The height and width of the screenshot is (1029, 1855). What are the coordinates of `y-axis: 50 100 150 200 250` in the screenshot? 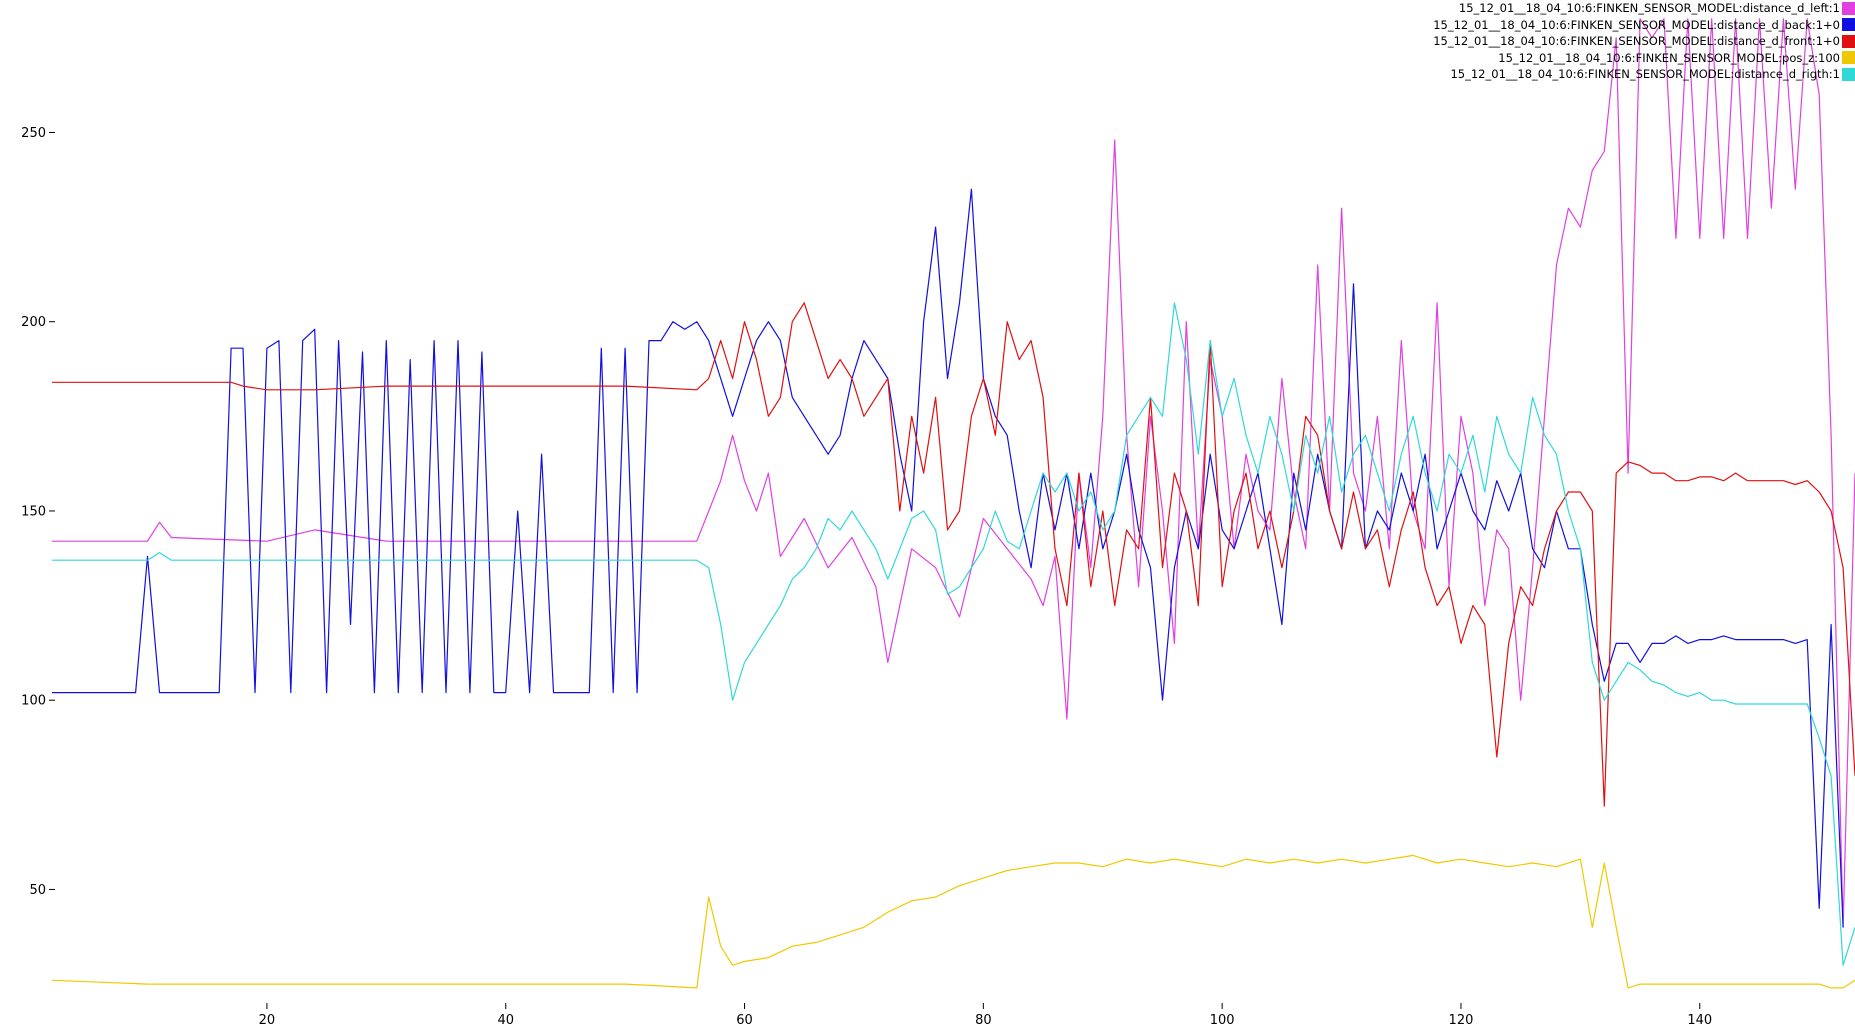 It's located at (38, 512).